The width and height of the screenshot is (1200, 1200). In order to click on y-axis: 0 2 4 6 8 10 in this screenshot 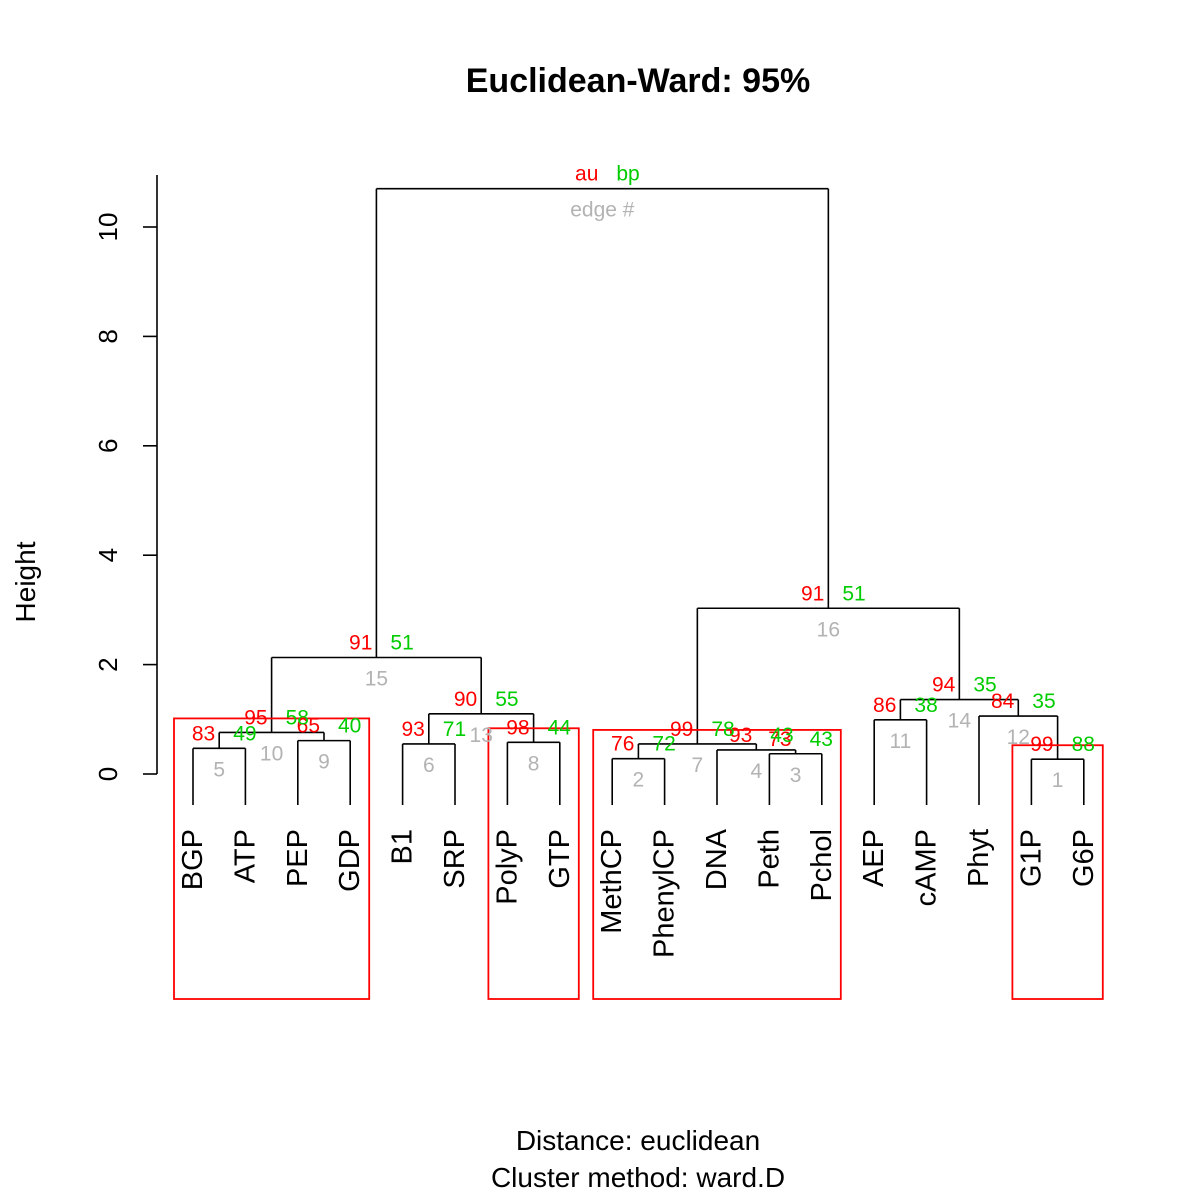, I will do `click(125, 478)`.